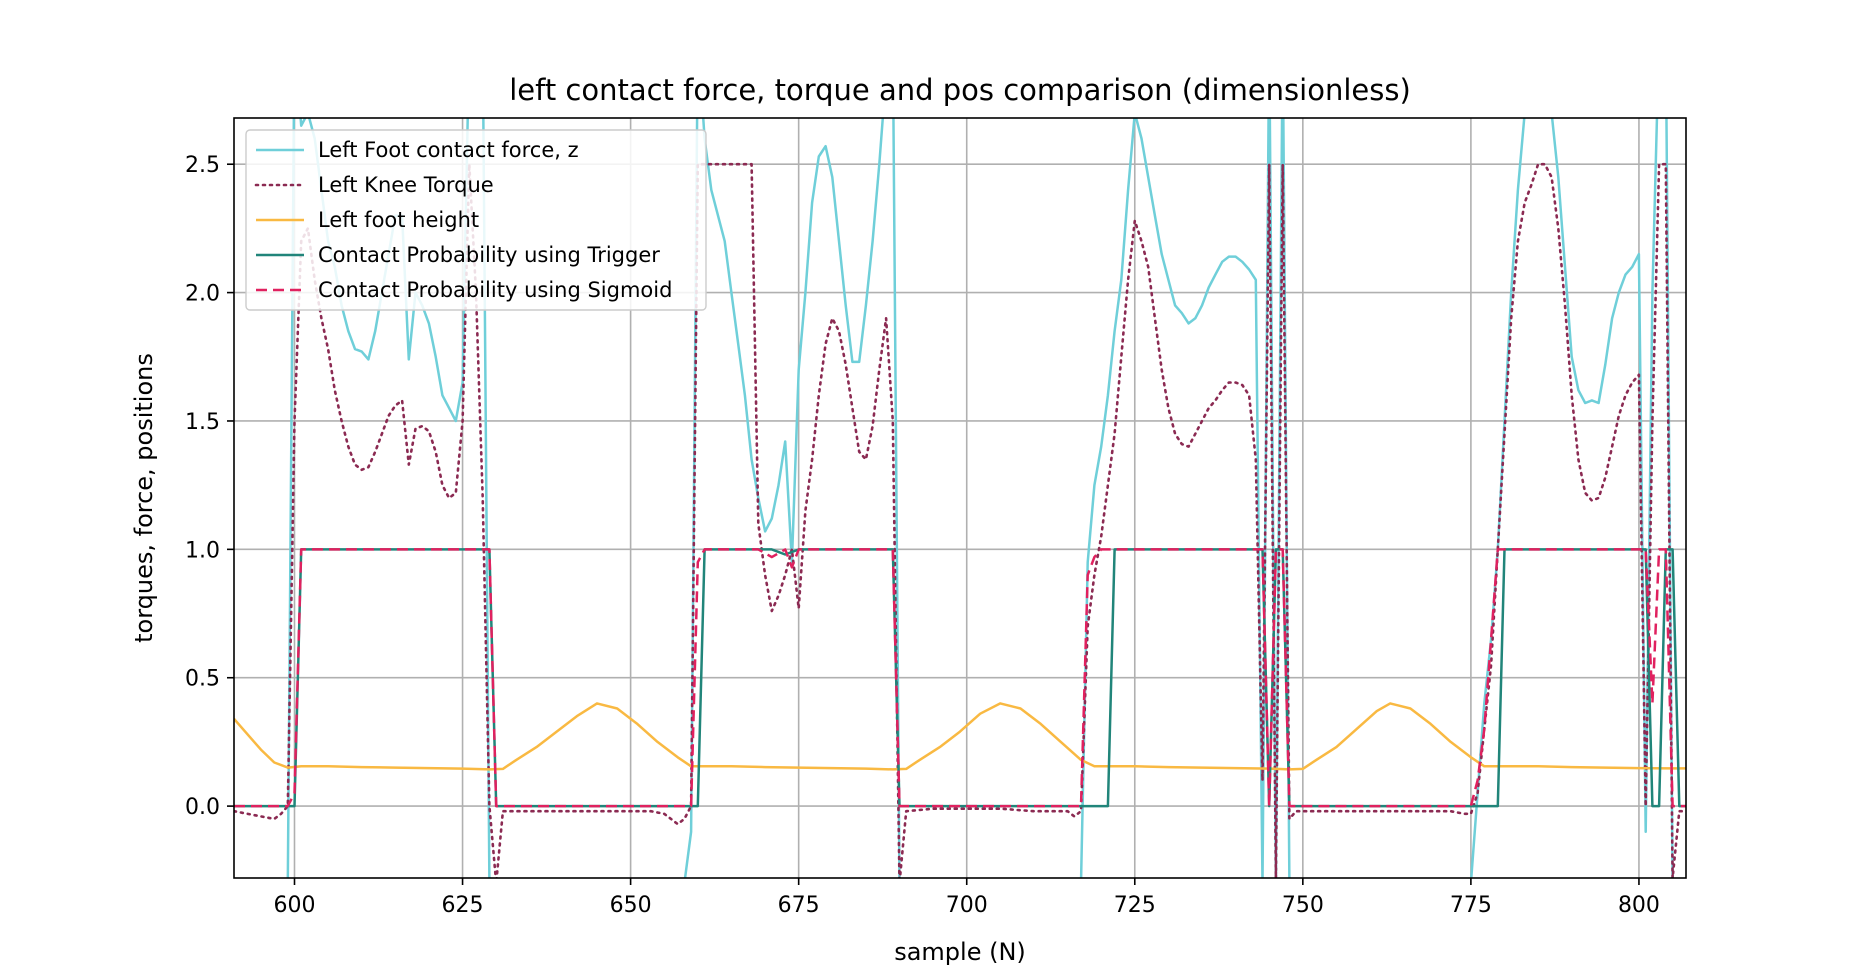 This screenshot has height=974, width=1850. I want to click on legend-box, so click(476, 220).